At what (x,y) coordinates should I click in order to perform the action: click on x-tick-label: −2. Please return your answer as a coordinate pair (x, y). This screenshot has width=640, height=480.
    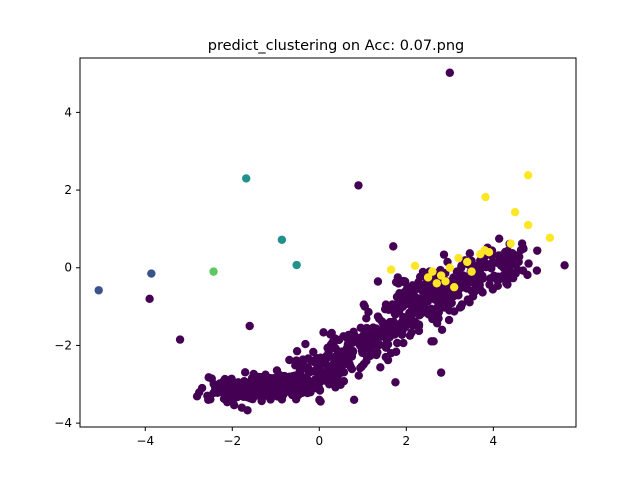
    Looking at the image, I should click on (232, 441).